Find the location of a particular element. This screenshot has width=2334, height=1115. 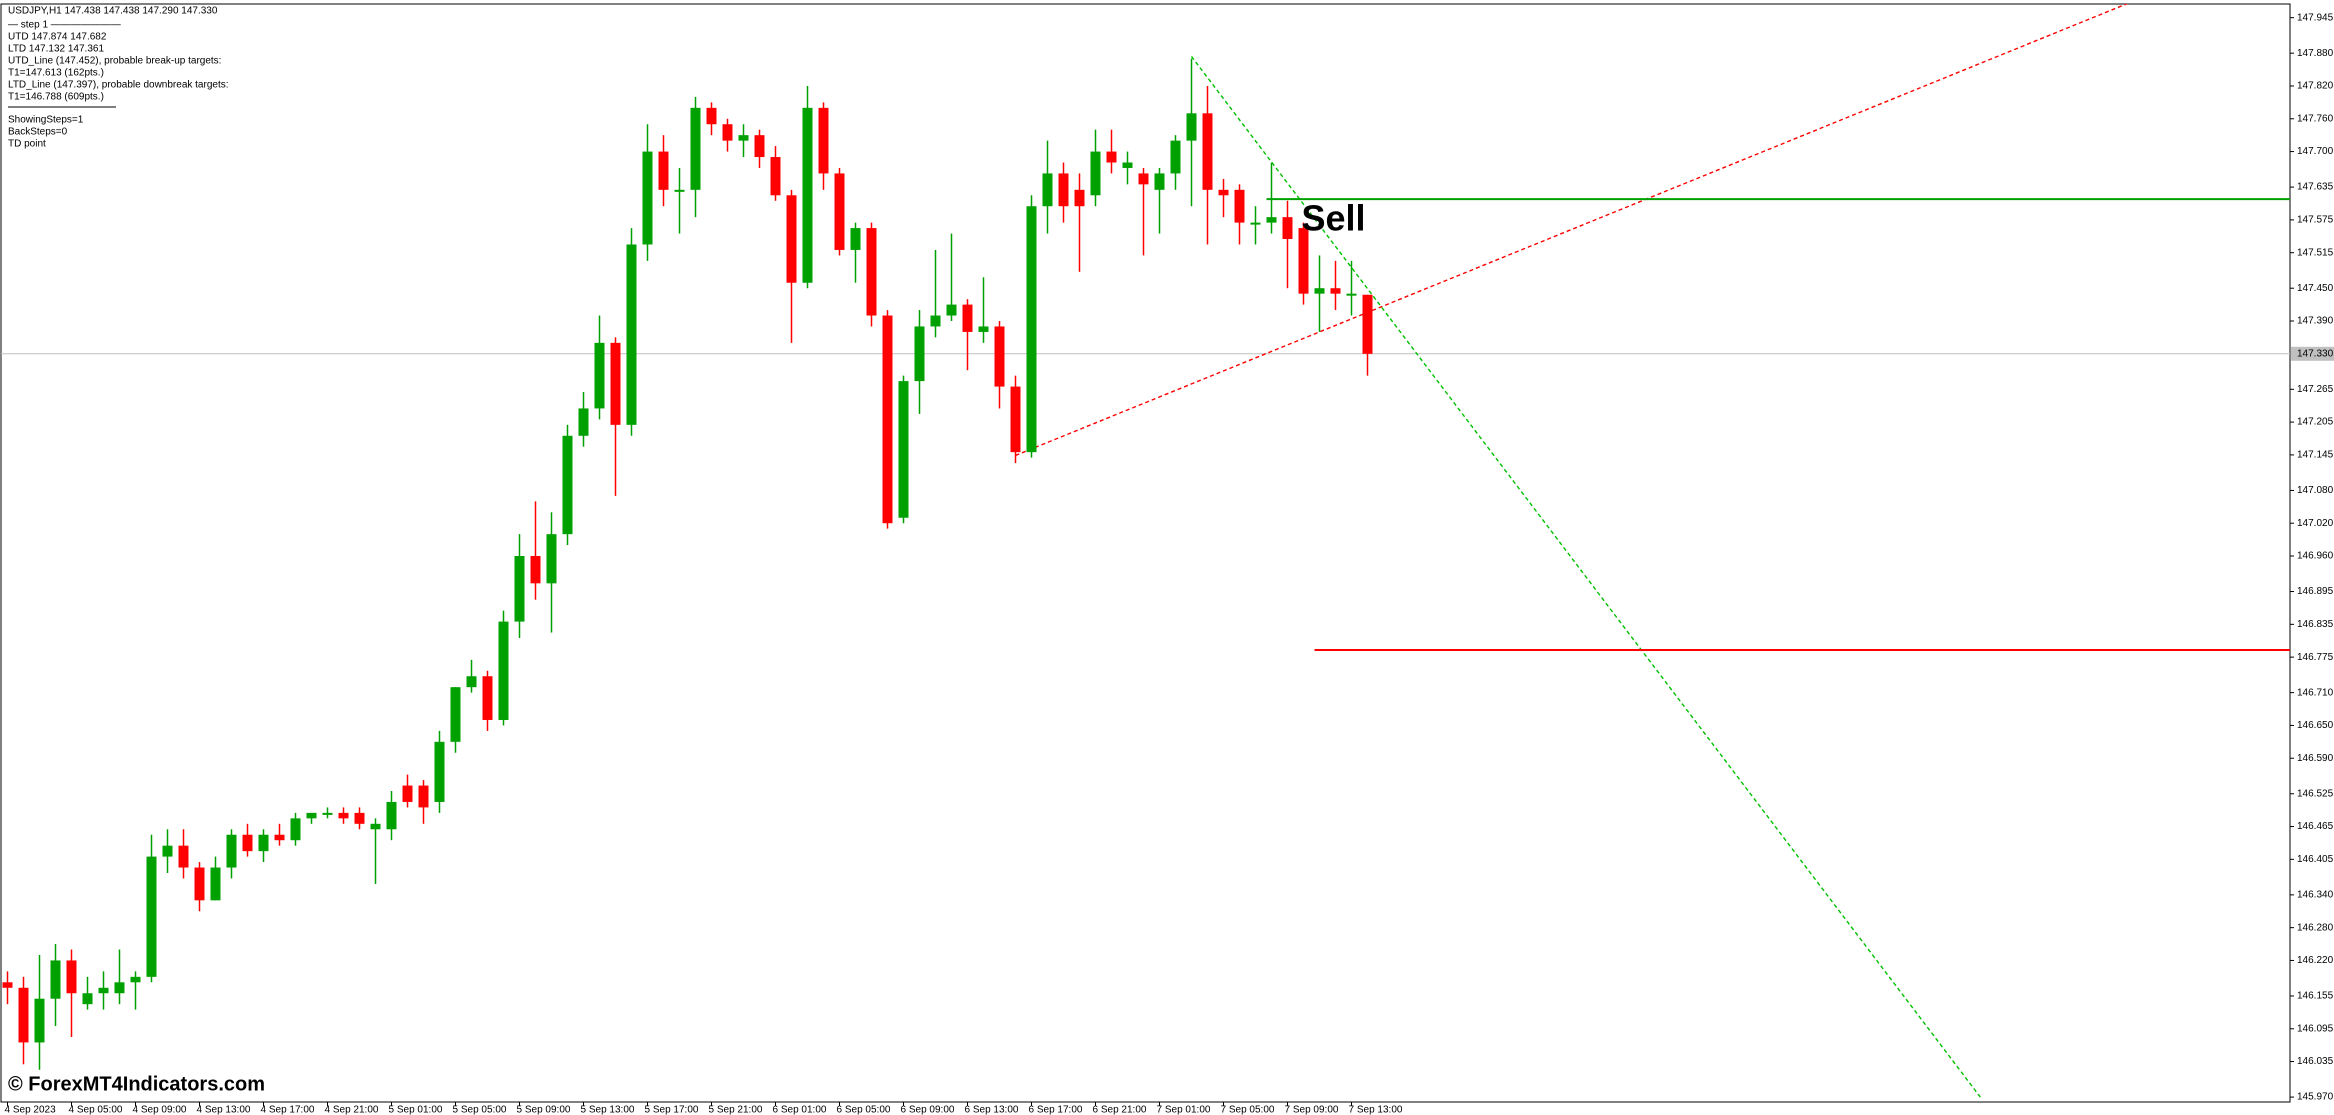

x-tick-label: 7 Sep 05:00 is located at coordinates (1248, 1110).